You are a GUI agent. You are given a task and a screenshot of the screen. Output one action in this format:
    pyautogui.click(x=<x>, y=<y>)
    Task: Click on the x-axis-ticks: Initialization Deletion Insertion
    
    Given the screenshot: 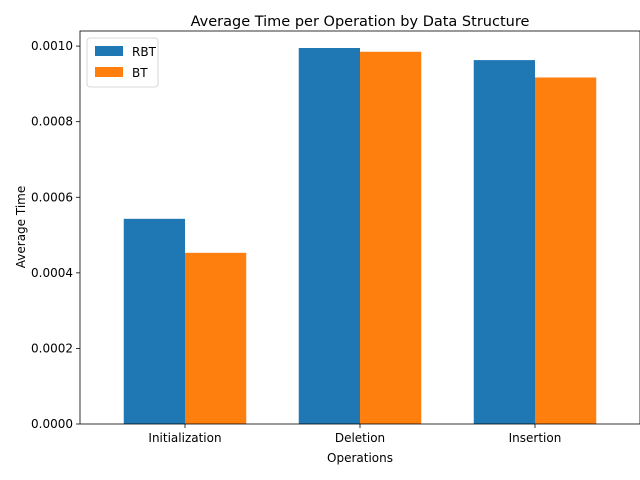 What is the action you would take?
    pyautogui.click(x=354, y=434)
    